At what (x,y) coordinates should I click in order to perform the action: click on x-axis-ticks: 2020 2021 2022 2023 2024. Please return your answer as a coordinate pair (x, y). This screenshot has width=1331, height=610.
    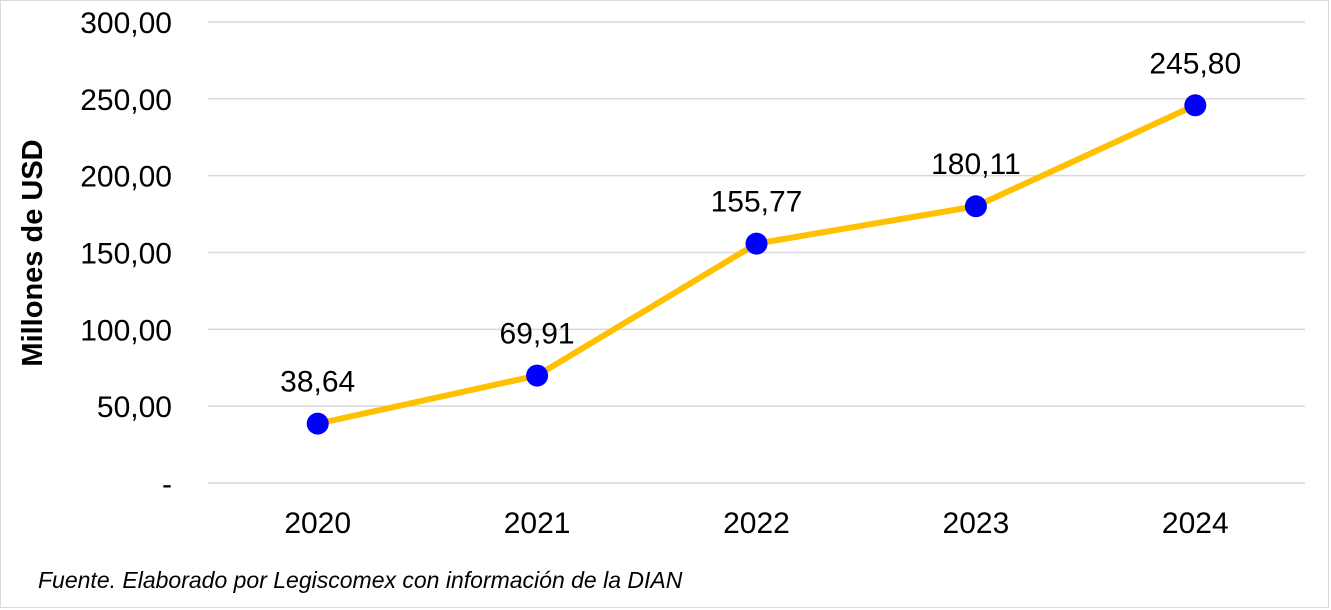
    Looking at the image, I should click on (756, 523).